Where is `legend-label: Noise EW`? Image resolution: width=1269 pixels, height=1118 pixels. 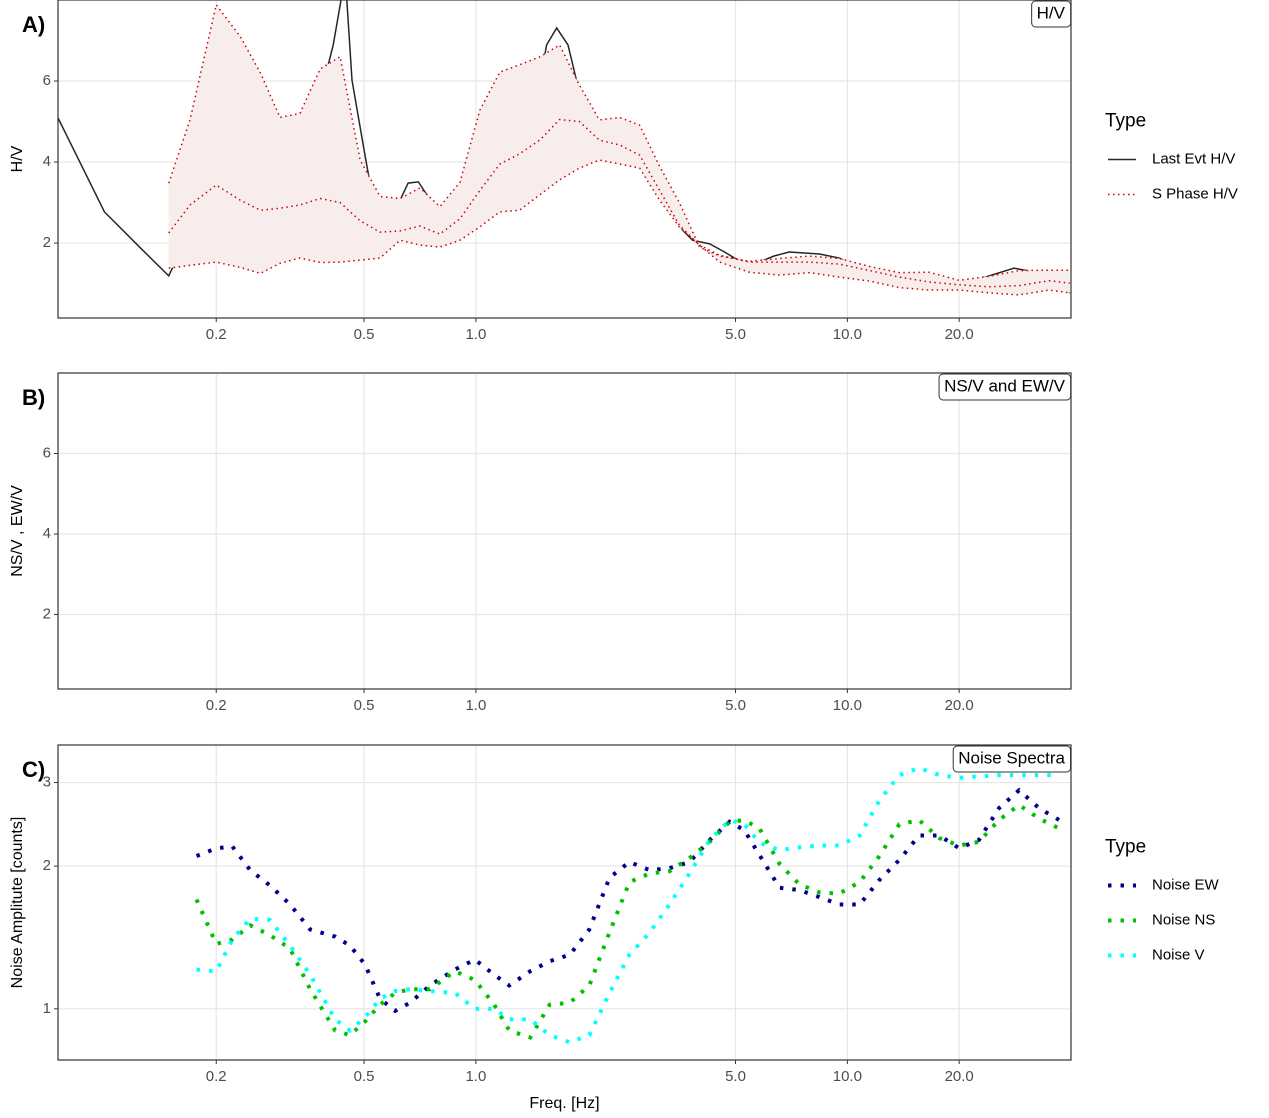 legend-label: Noise EW is located at coordinates (1186, 884).